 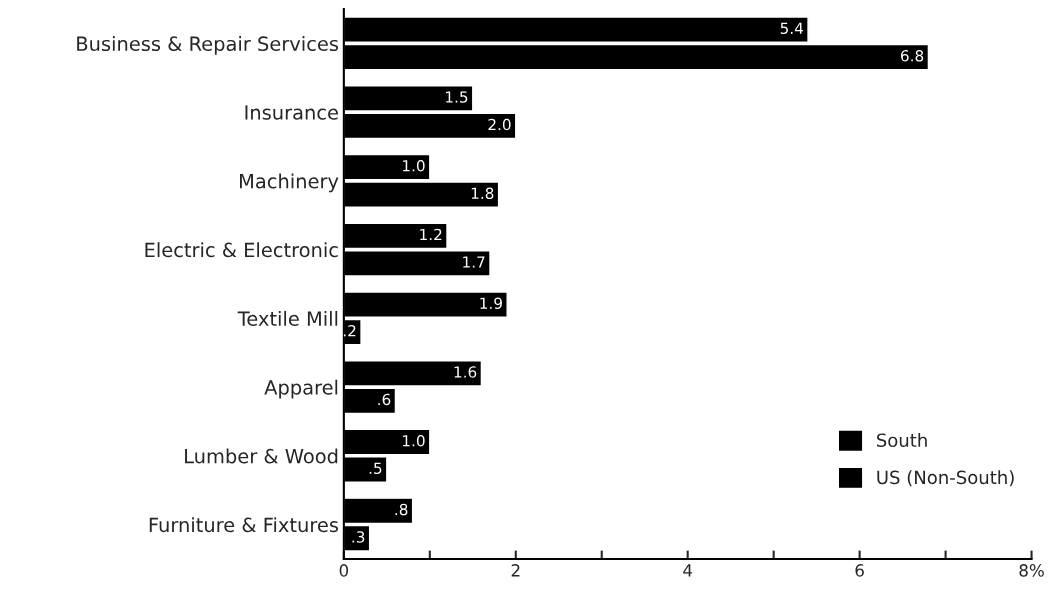 I want to click on x-tick-label: 2, so click(x=515, y=570).